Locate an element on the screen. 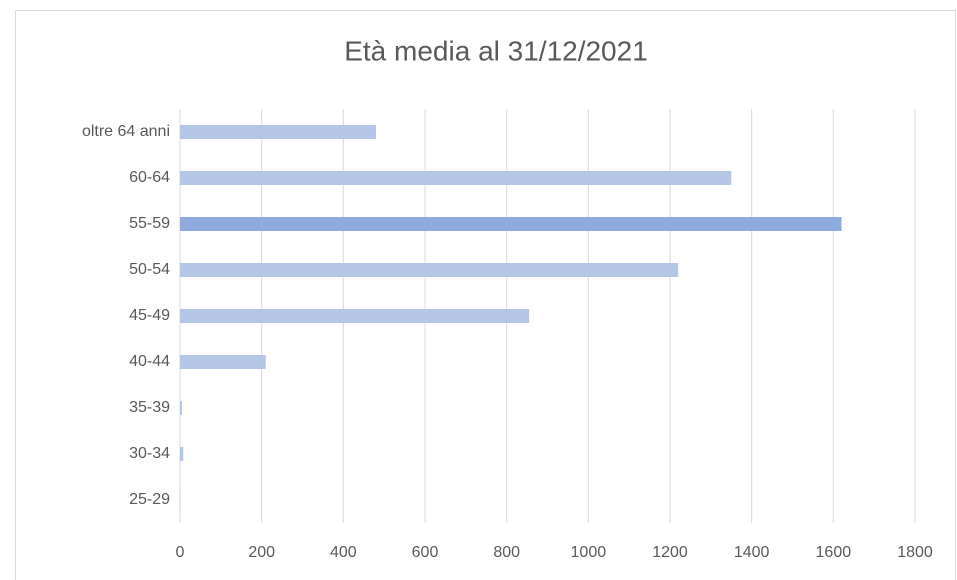 The width and height of the screenshot is (957, 580). x-tick-label: 1800 is located at coordinates (915, 552).